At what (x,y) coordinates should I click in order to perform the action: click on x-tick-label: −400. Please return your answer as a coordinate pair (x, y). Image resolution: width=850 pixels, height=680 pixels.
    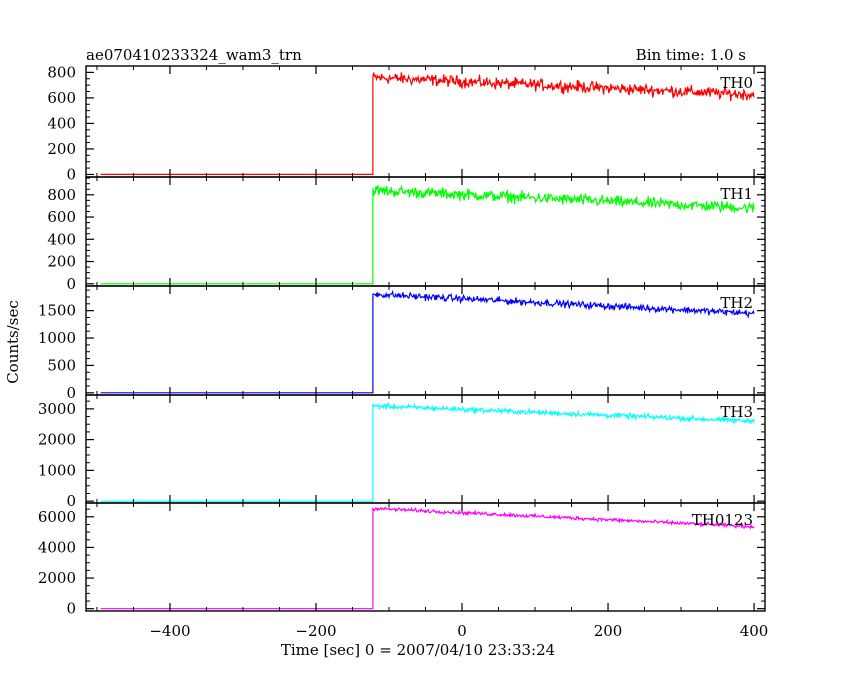
    Looking at the image, I should click on (169, 631).